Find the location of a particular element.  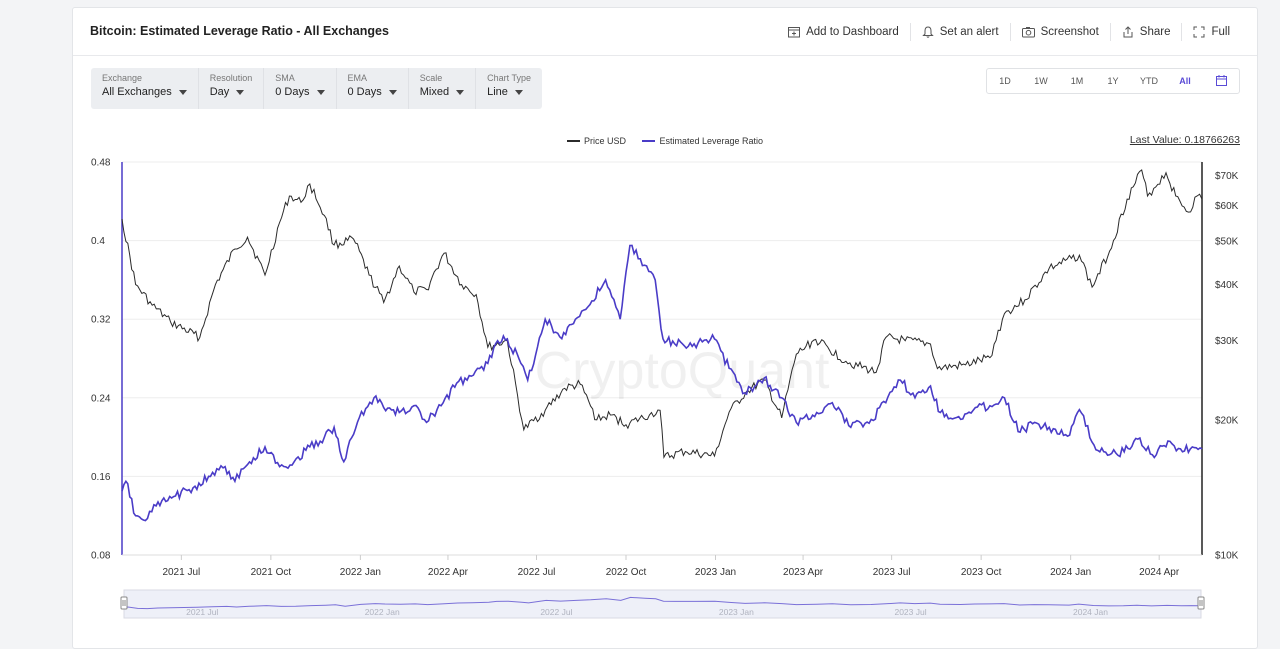

filter-value: Line is located at coordinates (497, 92).